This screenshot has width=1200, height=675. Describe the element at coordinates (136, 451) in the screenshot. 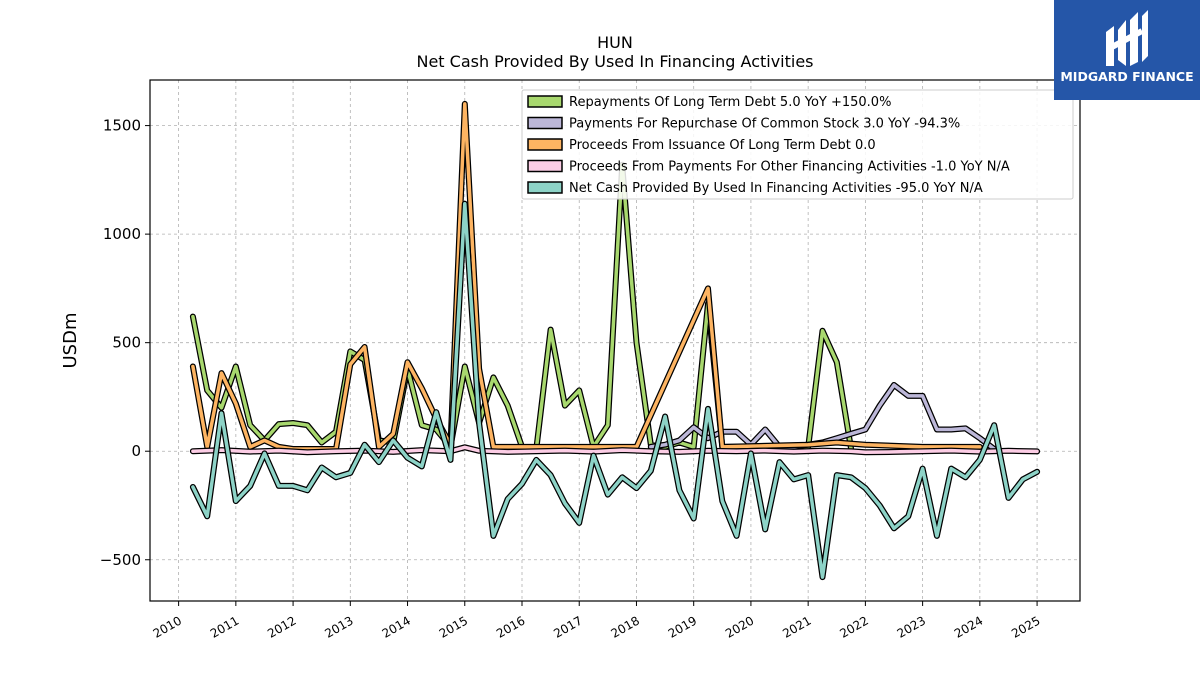

I see `y-tick-label: 0` at that location.